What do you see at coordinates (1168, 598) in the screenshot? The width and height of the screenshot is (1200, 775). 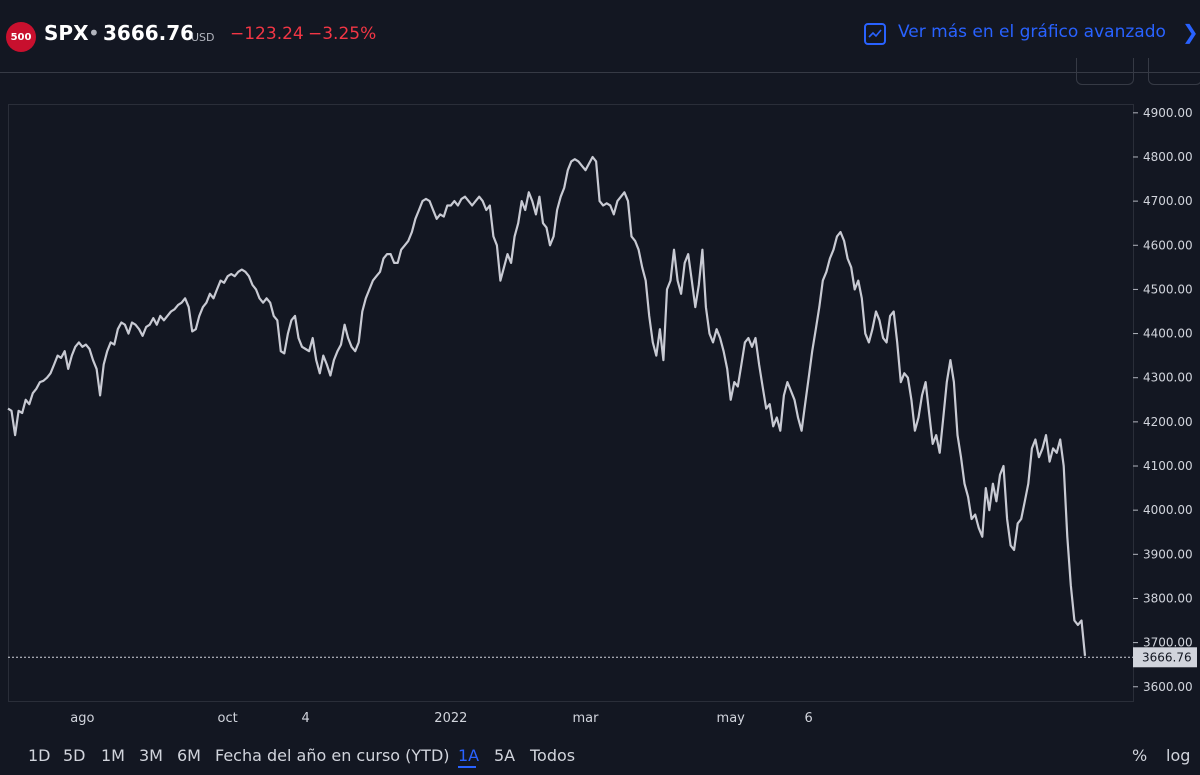 I see `y-tick-label: 3800.00` at bounding box center [1168, 598].